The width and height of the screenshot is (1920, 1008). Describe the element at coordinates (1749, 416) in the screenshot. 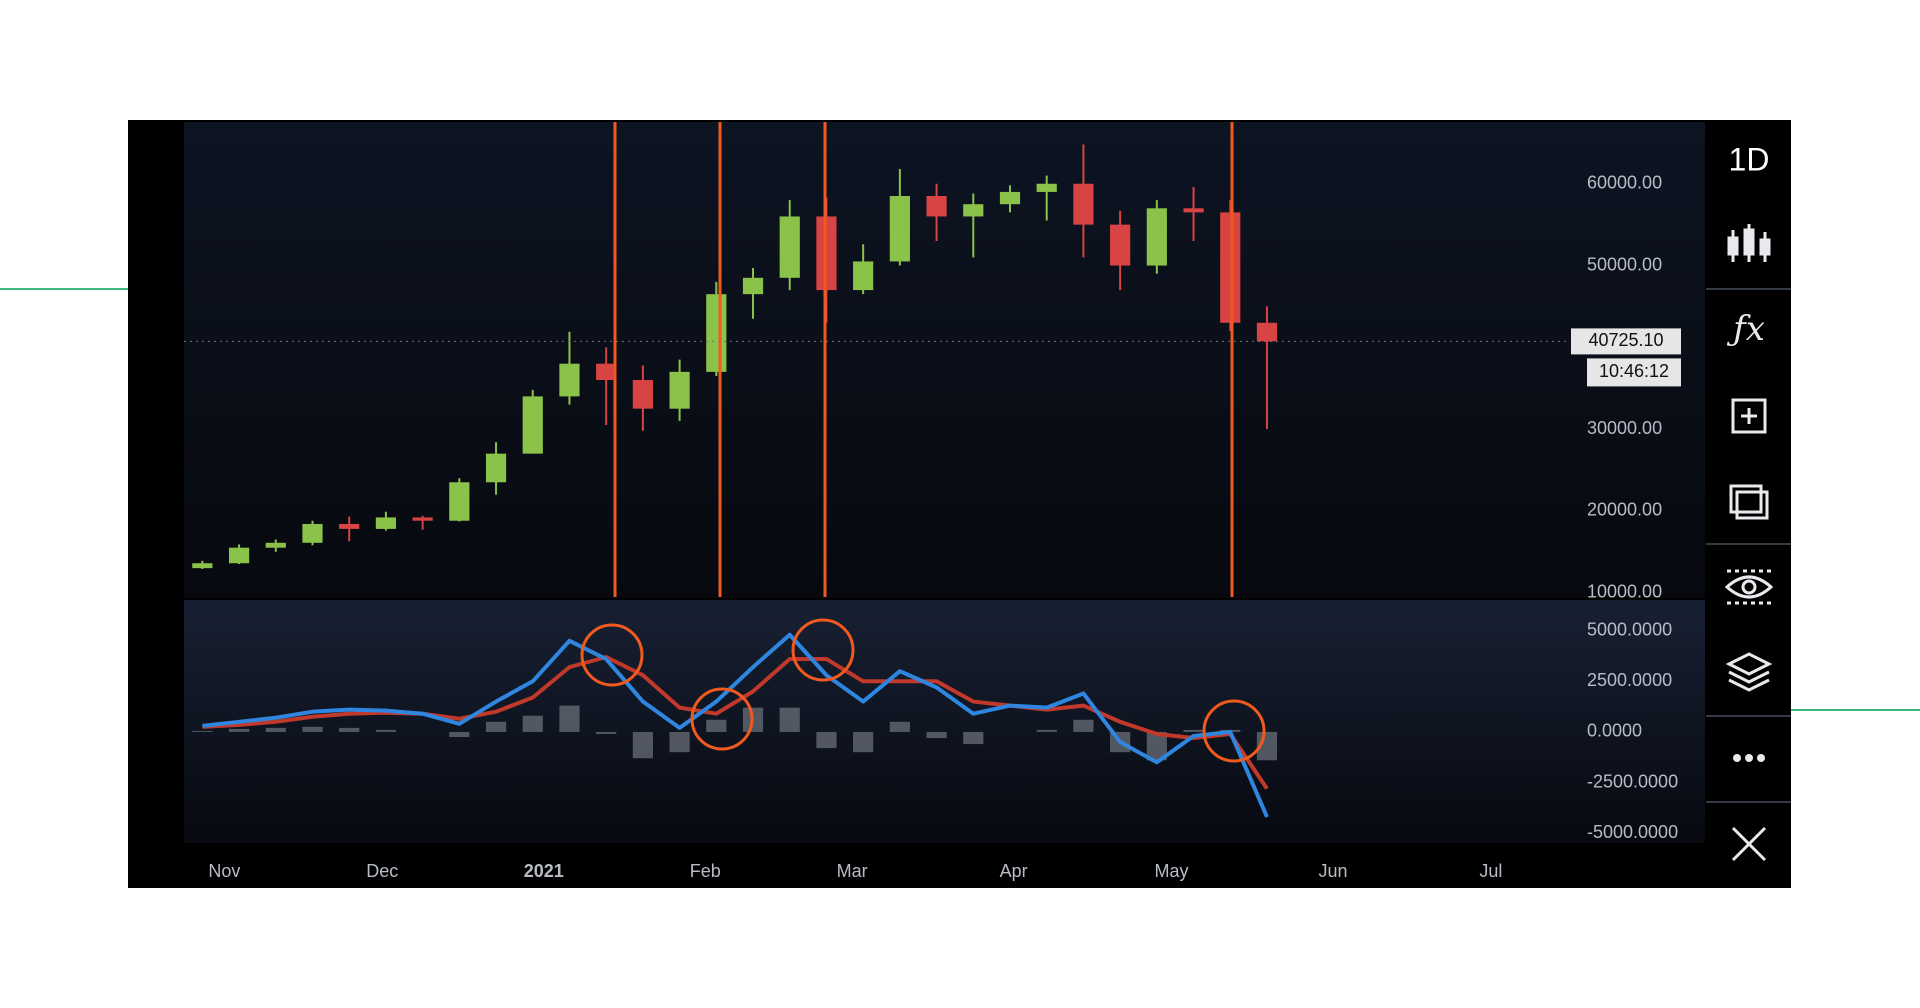

I see `fullscreen-button` at that location.